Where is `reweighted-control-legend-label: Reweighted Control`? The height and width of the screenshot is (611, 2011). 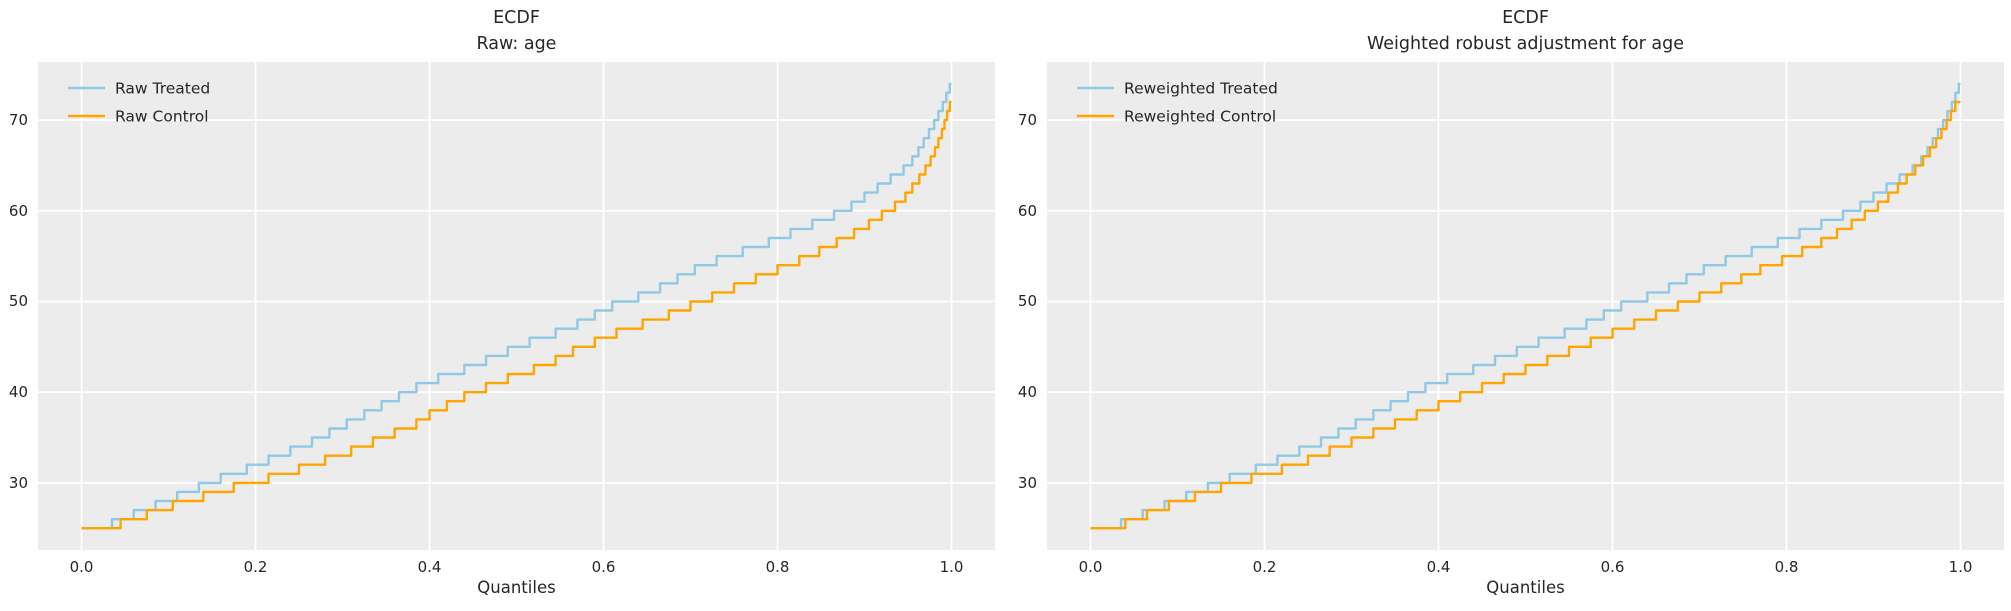
reweighted-control-legend-label: Reweighted Control is located at coordinates (1200, 117).